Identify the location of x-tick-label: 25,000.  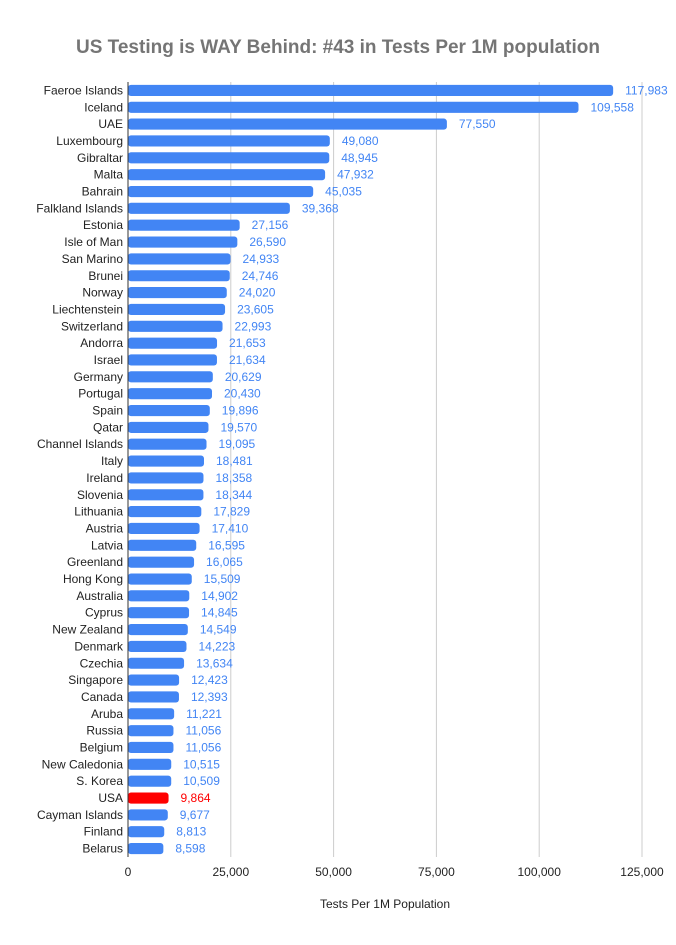
(230, 872).